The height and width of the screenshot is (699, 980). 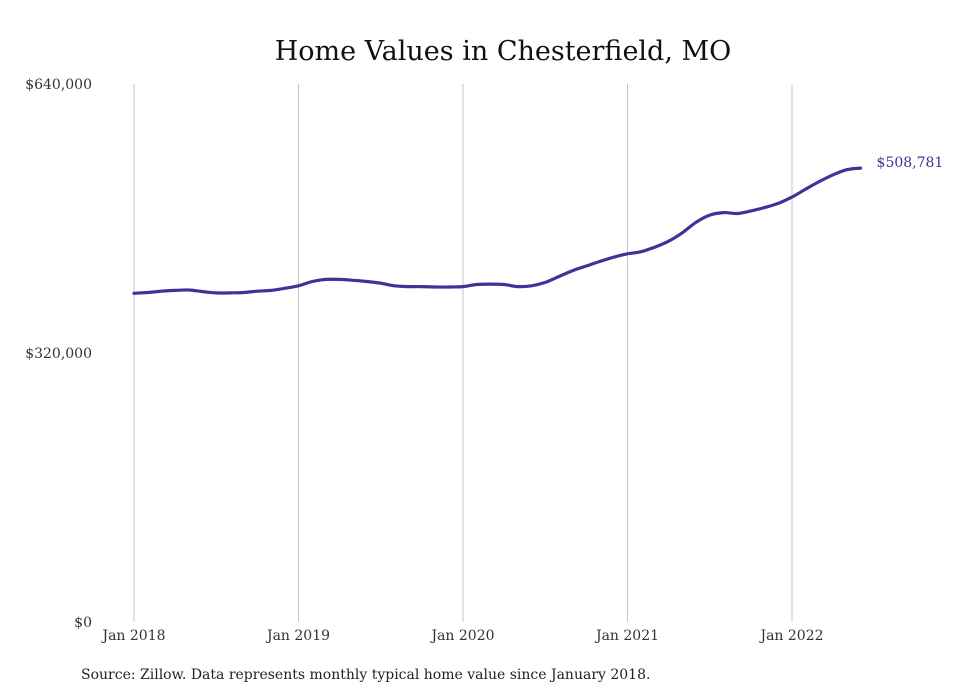 I want to click on x-tick-label: Jan 2018, so click(x=132, y=636).